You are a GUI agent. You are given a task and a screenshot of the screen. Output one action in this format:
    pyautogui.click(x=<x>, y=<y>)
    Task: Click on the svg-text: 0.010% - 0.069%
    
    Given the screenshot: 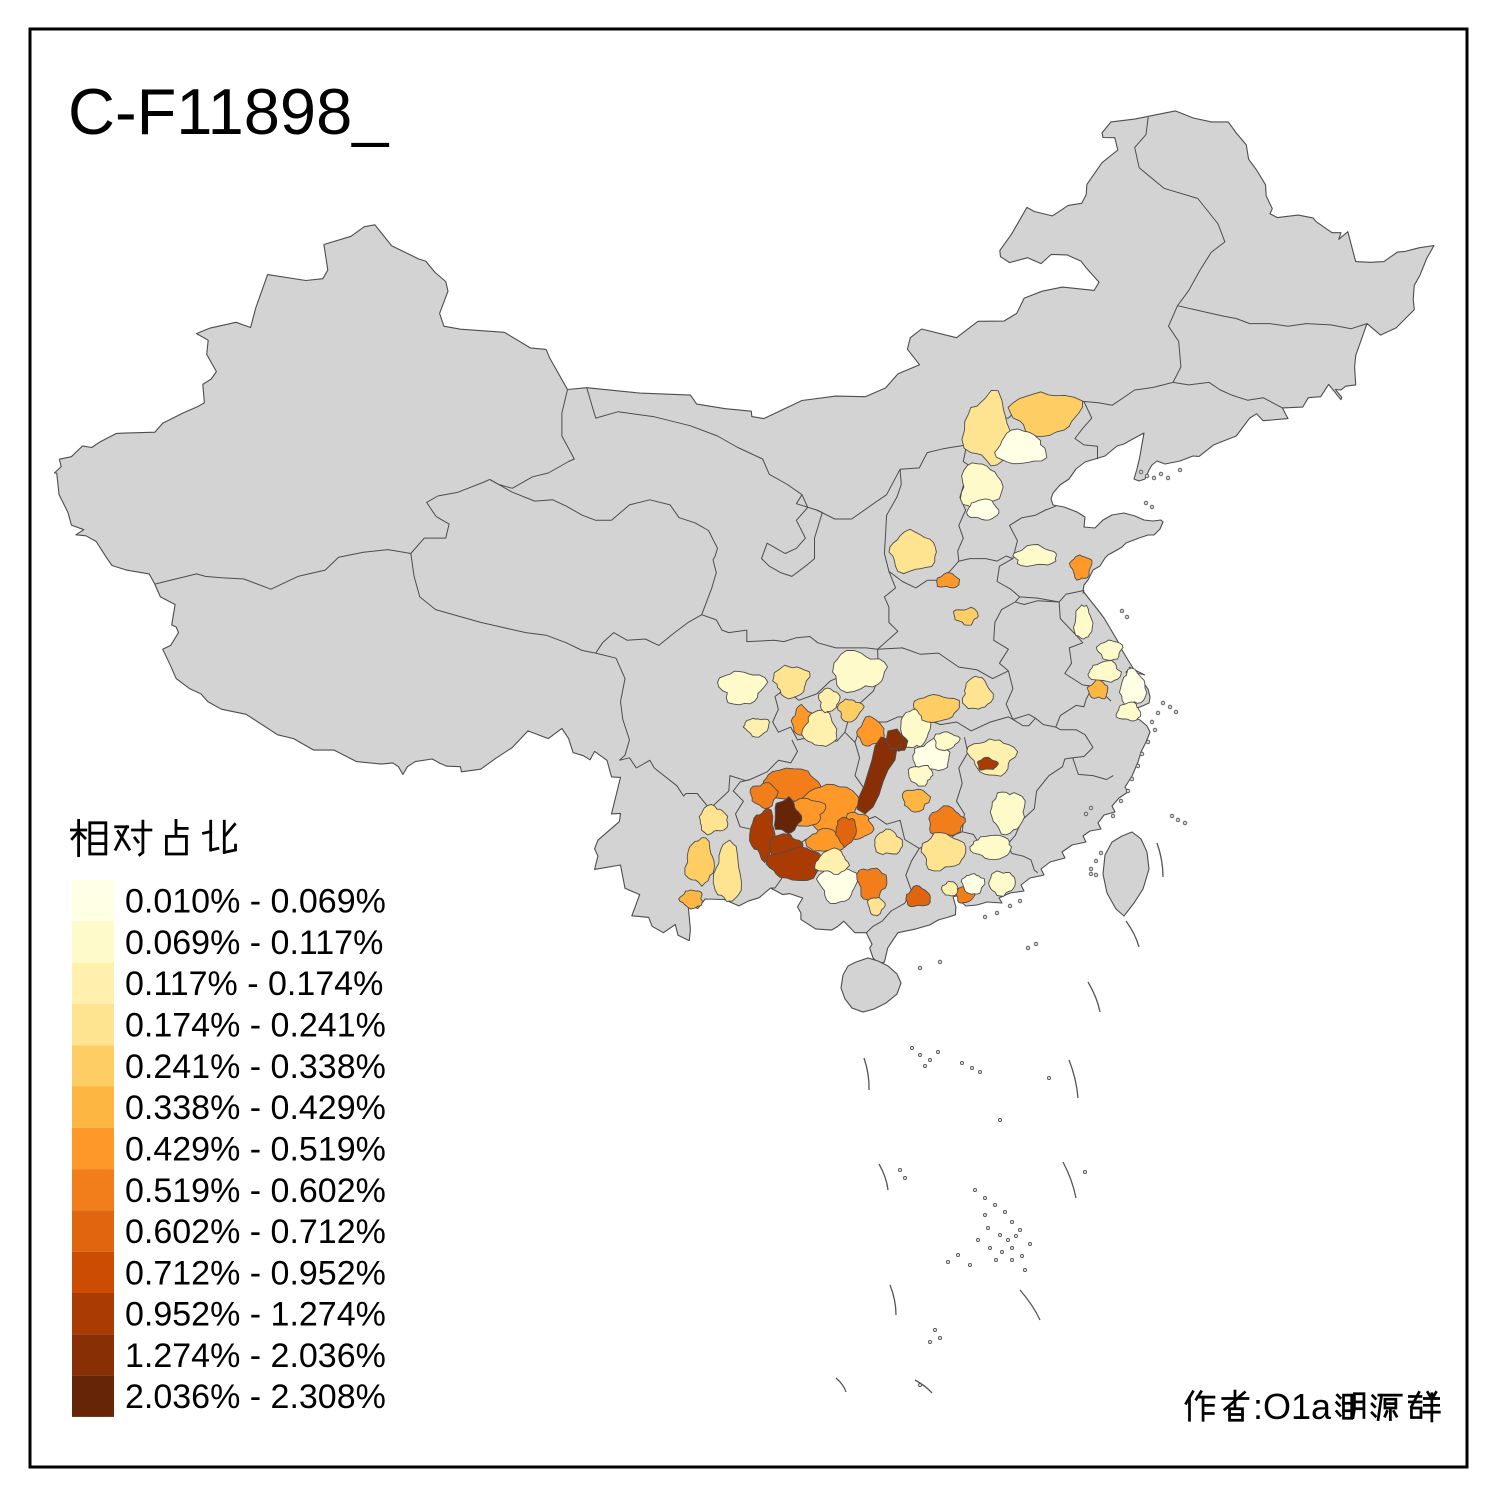 What is the action you would take?
    pyautogui.click(x=255, y=902)
    